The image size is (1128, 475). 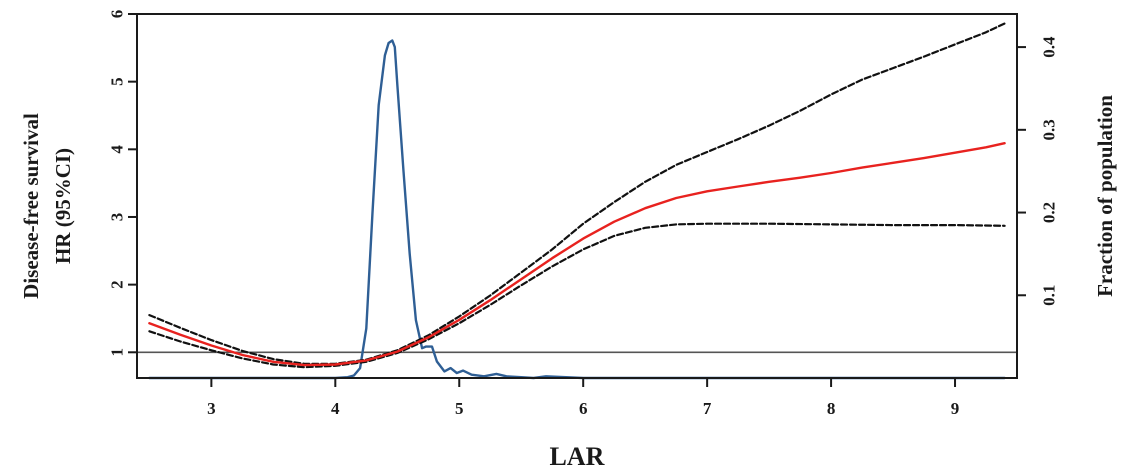 What do you see at coordinates (955, 408) in the screenshot?
I see `x-tick-label: 9` at bounding box center [955, 408].